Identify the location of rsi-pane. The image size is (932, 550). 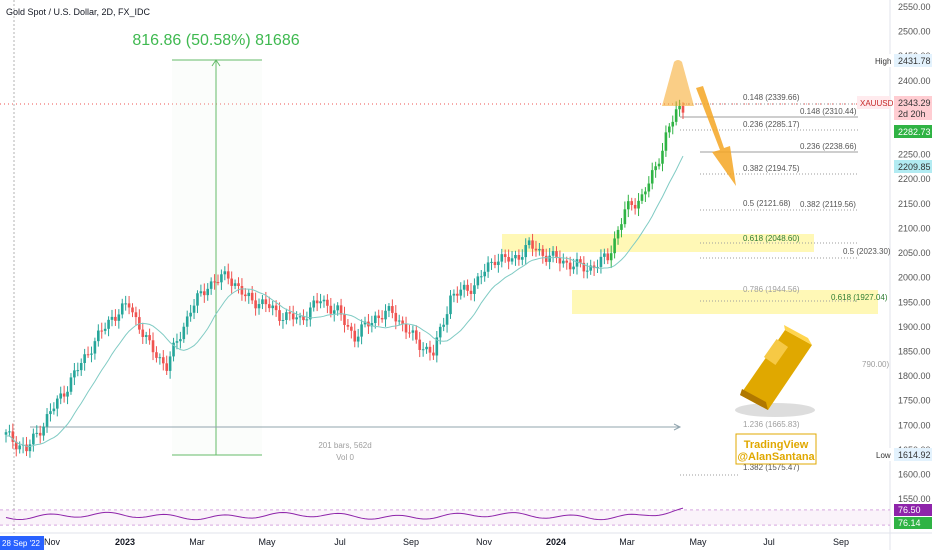
(445, 516).